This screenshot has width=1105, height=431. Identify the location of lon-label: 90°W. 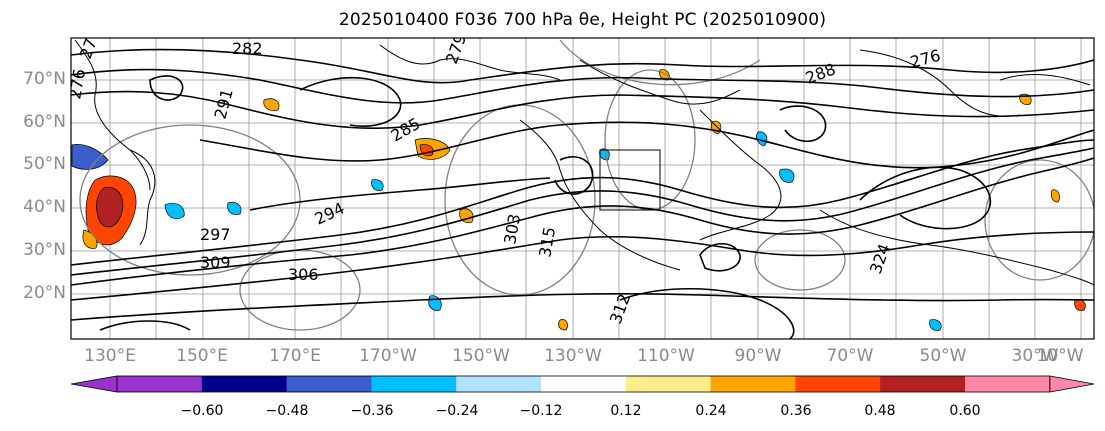
(758, 356).